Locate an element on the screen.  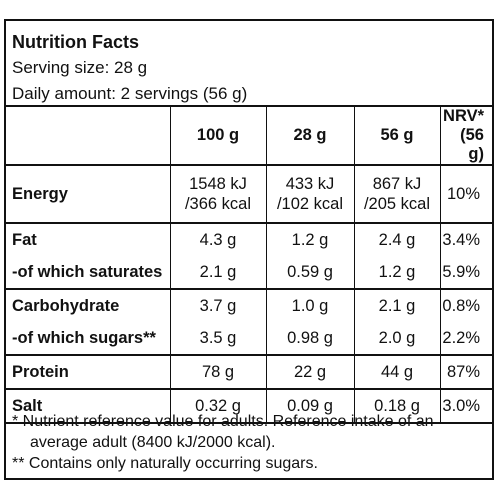
cell-28g: 0.09 g is located at coordinates (310, 406).